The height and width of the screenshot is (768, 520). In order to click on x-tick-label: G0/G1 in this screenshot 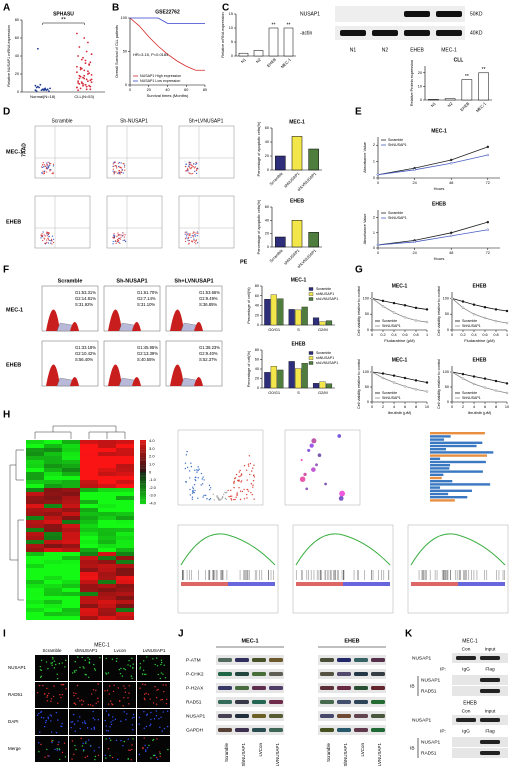, I will do `click(274, 329)`.